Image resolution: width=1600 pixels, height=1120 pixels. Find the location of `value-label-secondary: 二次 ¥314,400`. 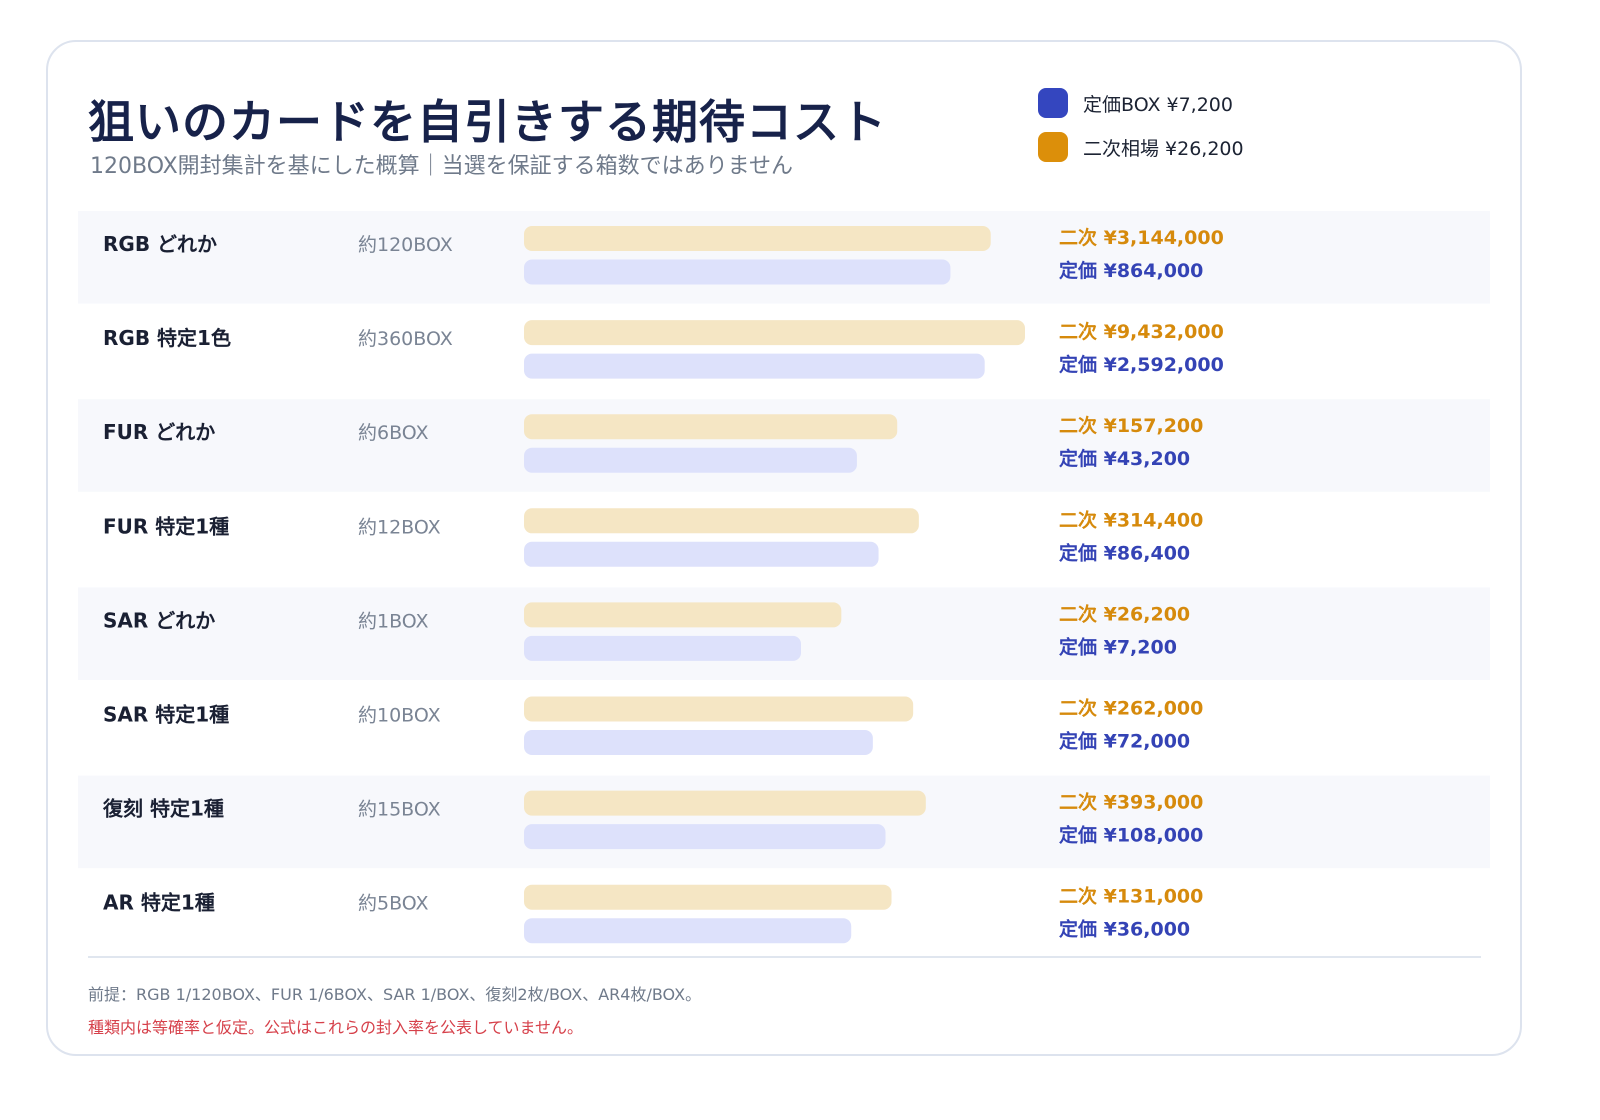

value-label-secondary: 二次 ¥314,400 is located at coordinates (1131, 519).